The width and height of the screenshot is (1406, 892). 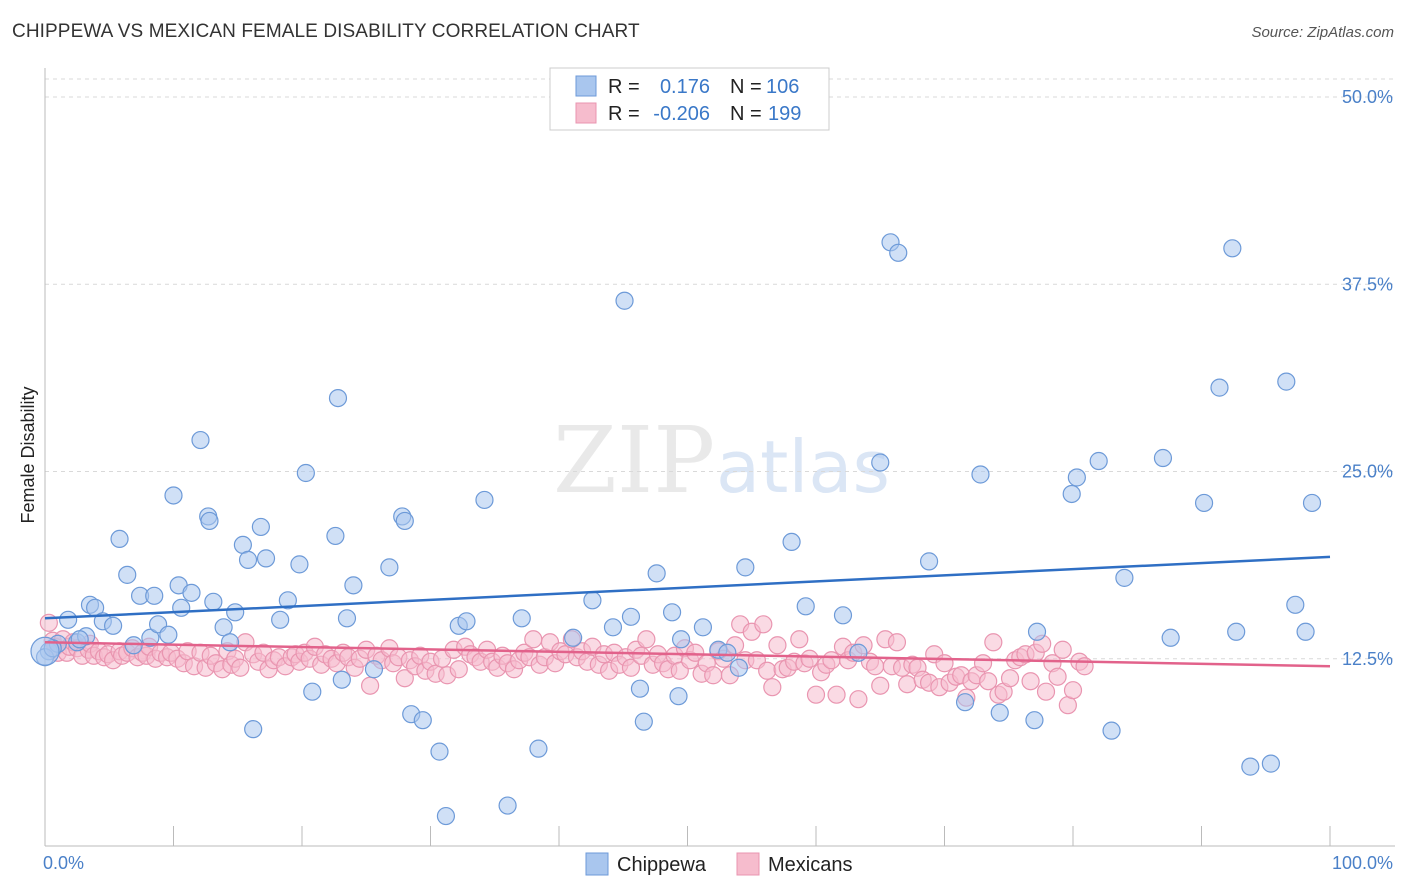 What do you see at coordinates (689, 99) in the screenshot?
I see `correlation-legend: R = 0.176 N = 106 R = -0.206 N = 199` at bounding box center [689, 99].